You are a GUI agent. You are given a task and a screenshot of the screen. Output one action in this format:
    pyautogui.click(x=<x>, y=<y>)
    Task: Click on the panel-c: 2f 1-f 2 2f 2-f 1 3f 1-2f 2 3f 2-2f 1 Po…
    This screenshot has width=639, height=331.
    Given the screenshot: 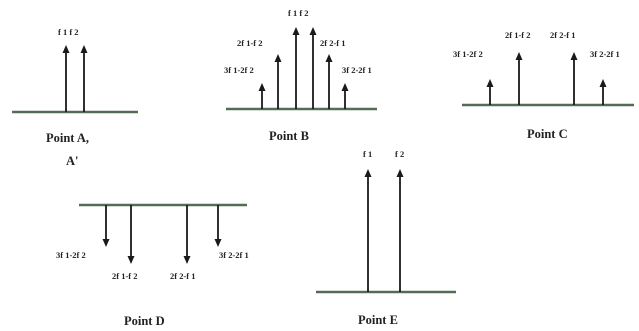 What is the action you would take?
    pyautogui.click(x=543, y=85)
    